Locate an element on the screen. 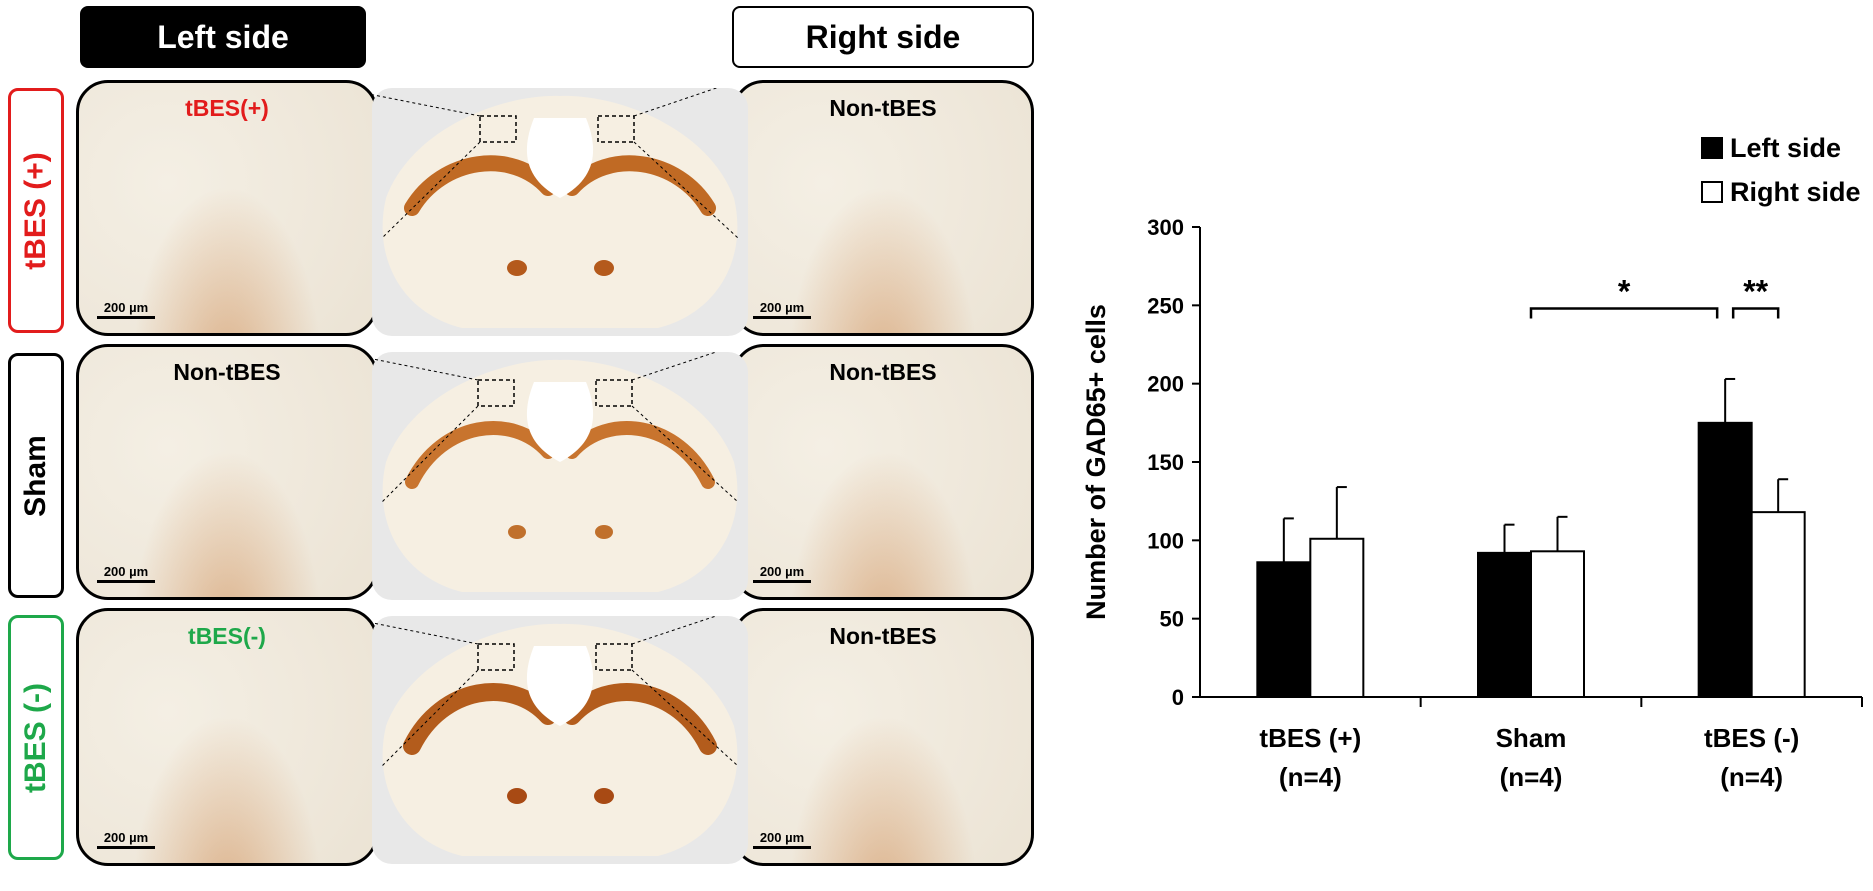  panel-caption: tBES(+) is located at coordinates (227, 108).